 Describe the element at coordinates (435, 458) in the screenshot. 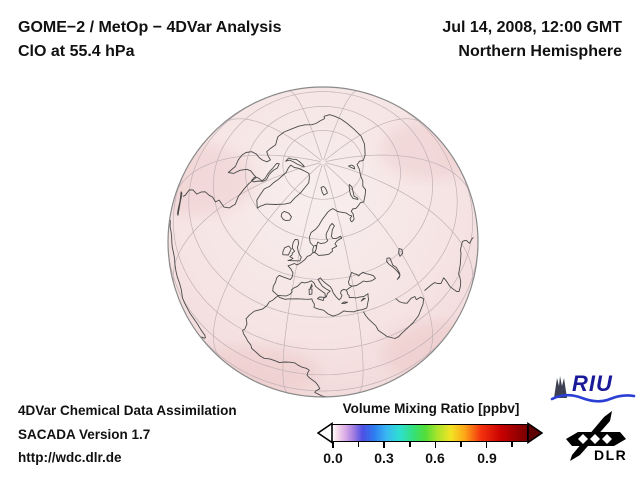

I see `colorbar-tick-label-2: 0.6` at that location.